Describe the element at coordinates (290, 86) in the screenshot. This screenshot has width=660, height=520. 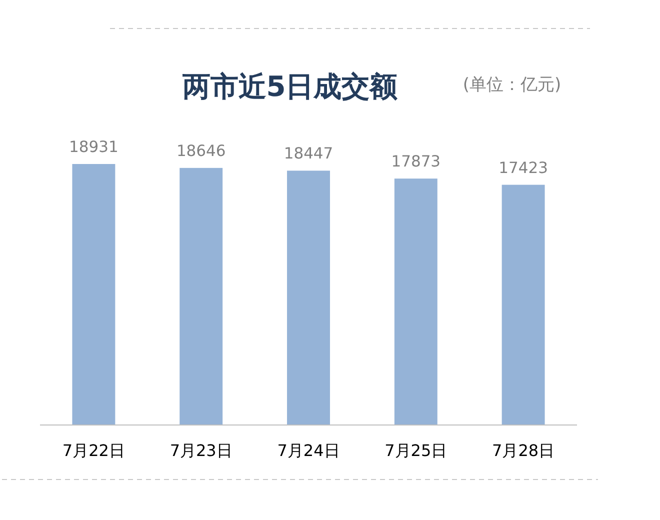
I see `chart-title: 两市近5日成交额` at that location.